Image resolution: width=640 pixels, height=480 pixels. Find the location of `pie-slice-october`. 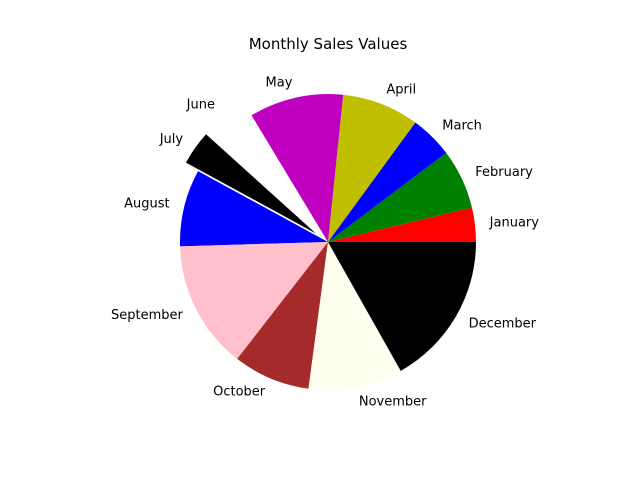

pie-slice-october is located at coordinates (282, 315).